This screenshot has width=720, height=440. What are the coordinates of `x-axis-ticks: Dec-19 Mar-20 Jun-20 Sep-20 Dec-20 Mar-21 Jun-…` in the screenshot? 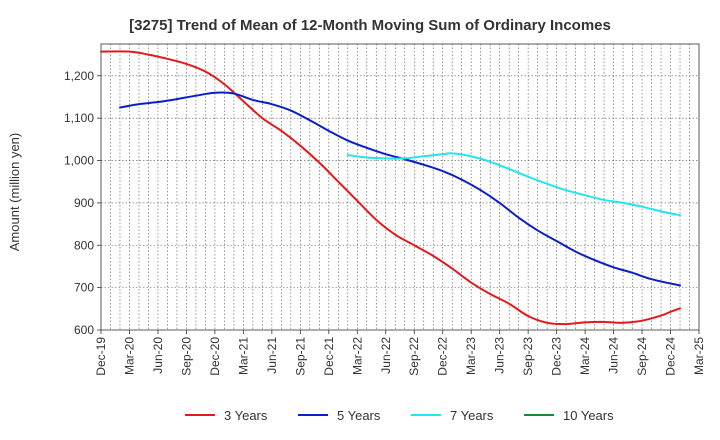 It's located at (400, 353).